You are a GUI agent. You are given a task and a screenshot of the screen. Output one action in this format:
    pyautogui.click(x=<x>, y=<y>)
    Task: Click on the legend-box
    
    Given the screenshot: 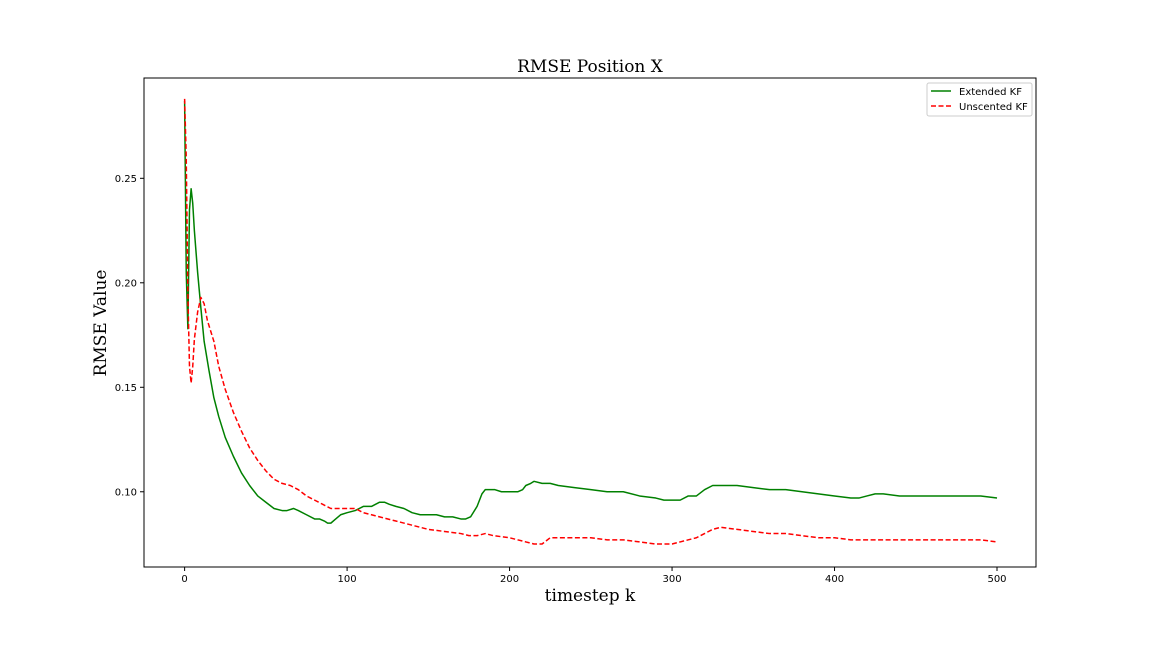 What is the action you would take?
    pyautogui.click(x=979, y=99)
    